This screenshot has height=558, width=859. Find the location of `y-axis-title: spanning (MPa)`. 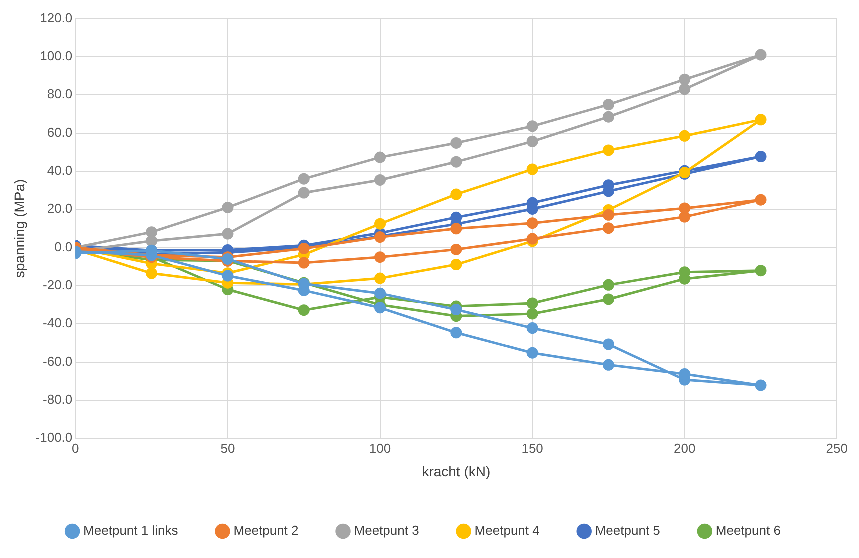

y-axis-title: spanning (MPa) is located at coordinates (19, 228).